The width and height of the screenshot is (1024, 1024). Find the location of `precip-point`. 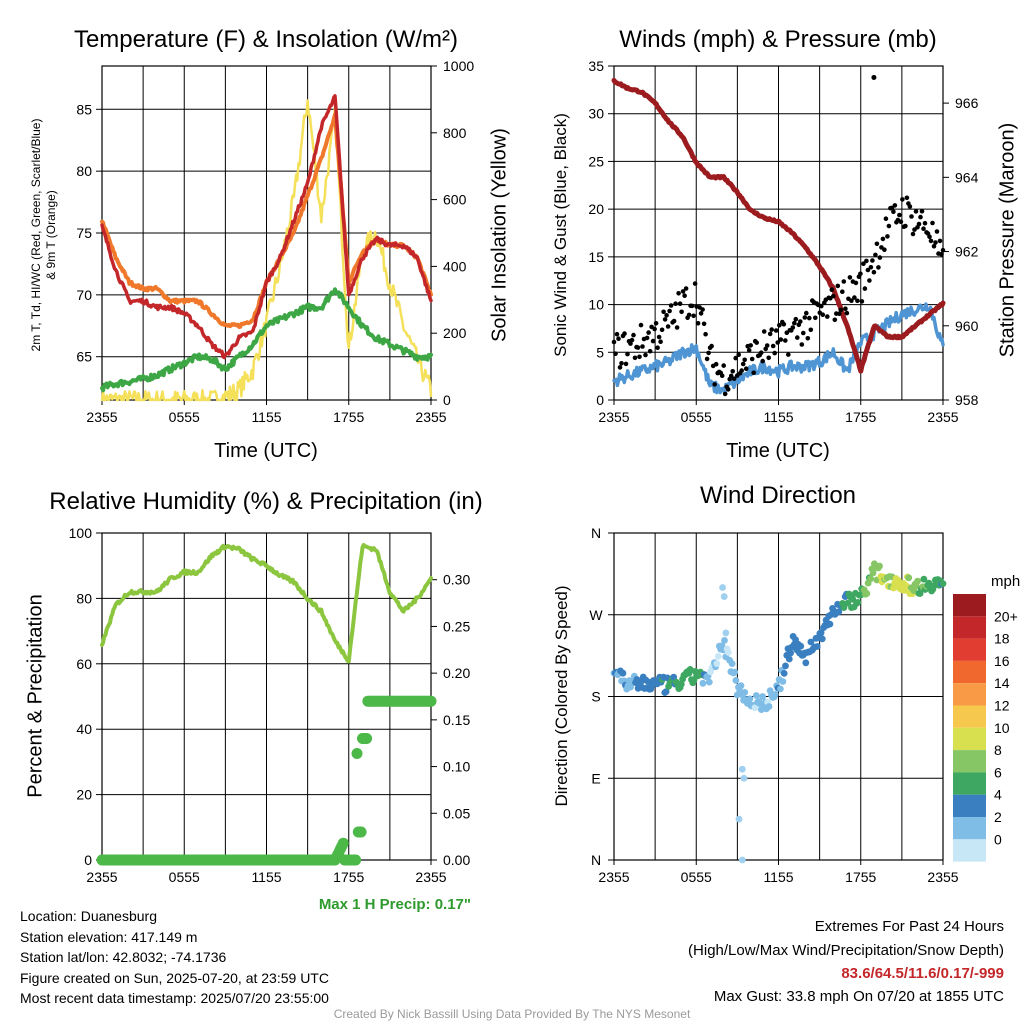

precip-point is located at coordinates (343, 843).